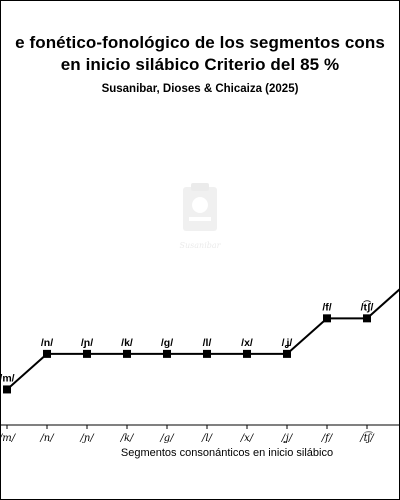 Image resolution: width=400 pixels, height=500 pixels. I want to click on point-label-3: /k/, so click(127, 343).